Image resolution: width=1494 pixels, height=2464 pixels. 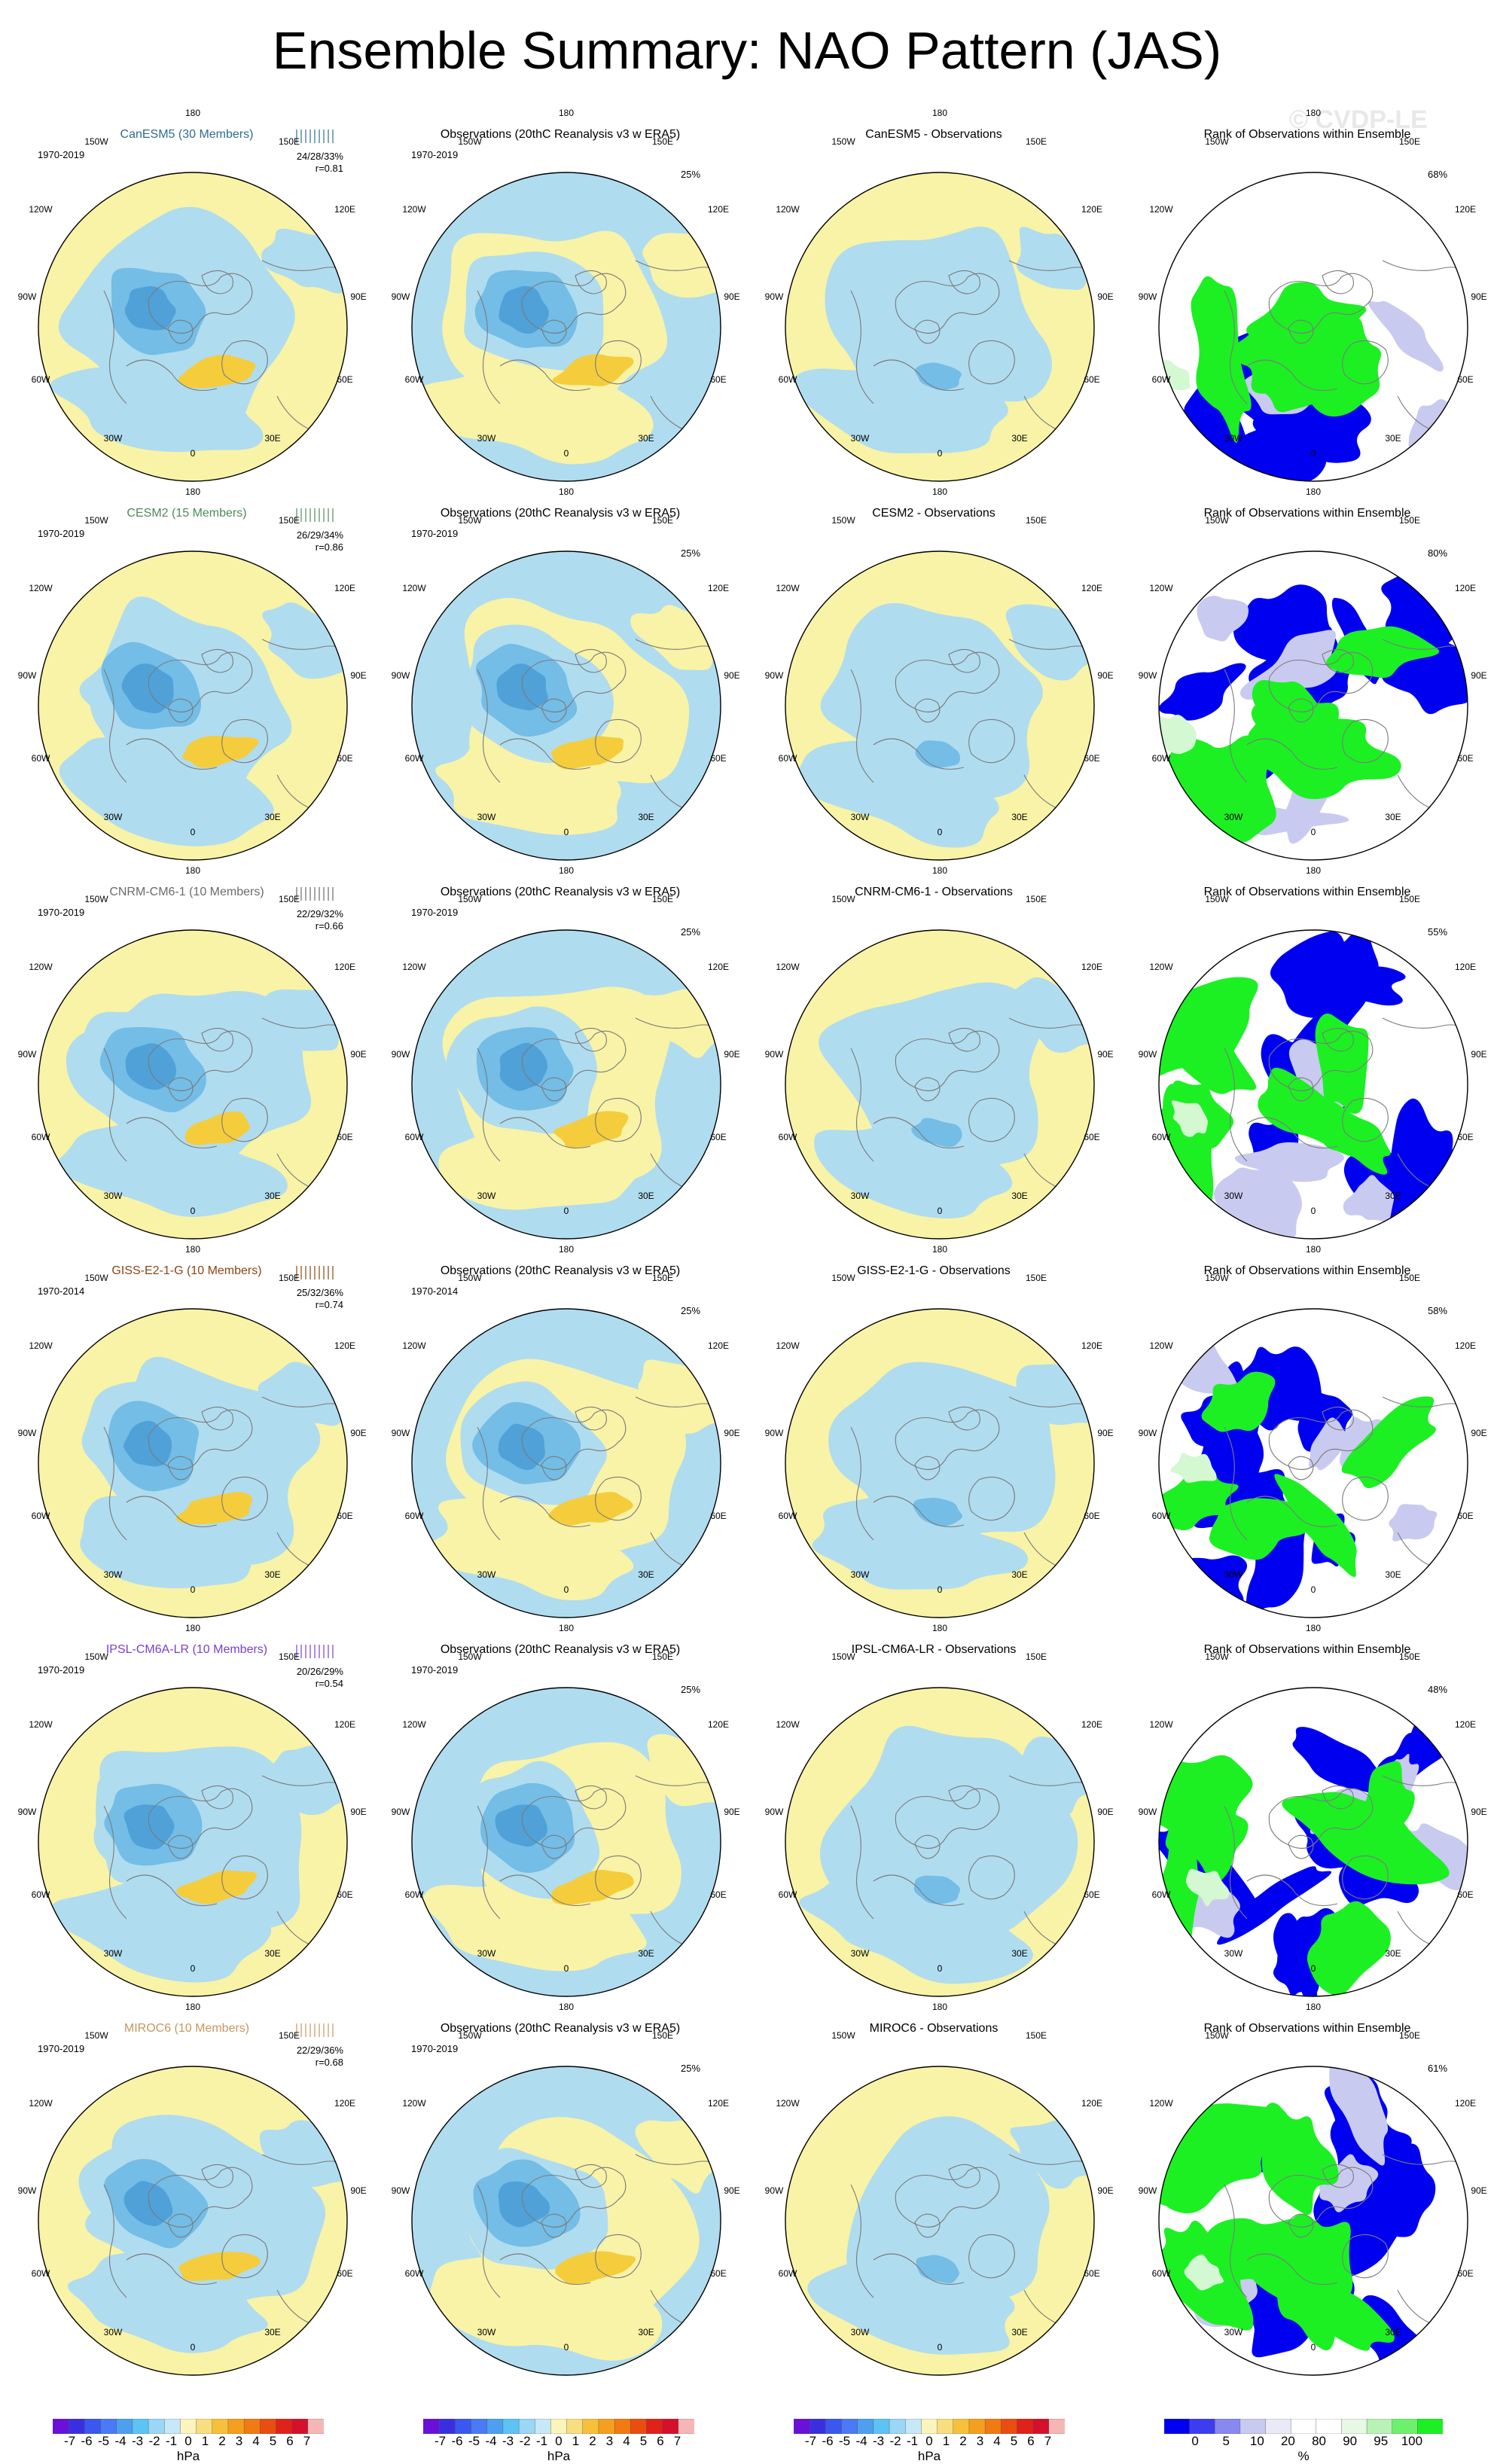 What do you see at coordinates (172, 1169) in the screenshot?
I see `field-region` at bounding box center [172, 1169].